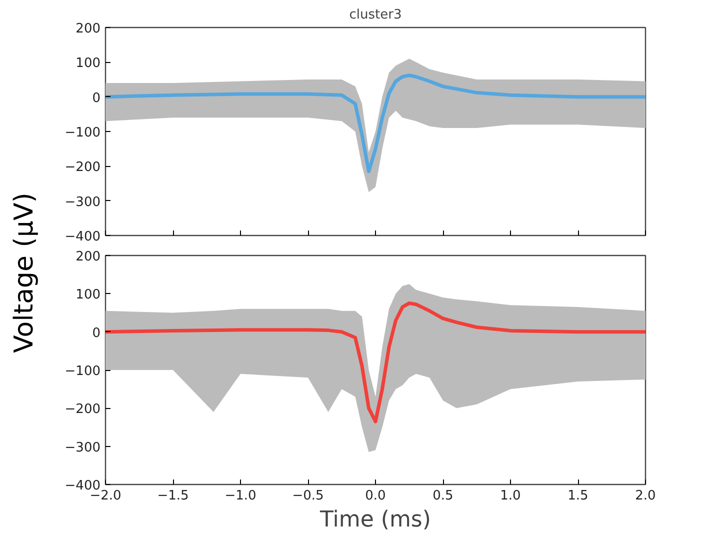 The height and width of the screenshot is (546, 718). I want to click on x-tick-label: 1.5, so click(578, 496).